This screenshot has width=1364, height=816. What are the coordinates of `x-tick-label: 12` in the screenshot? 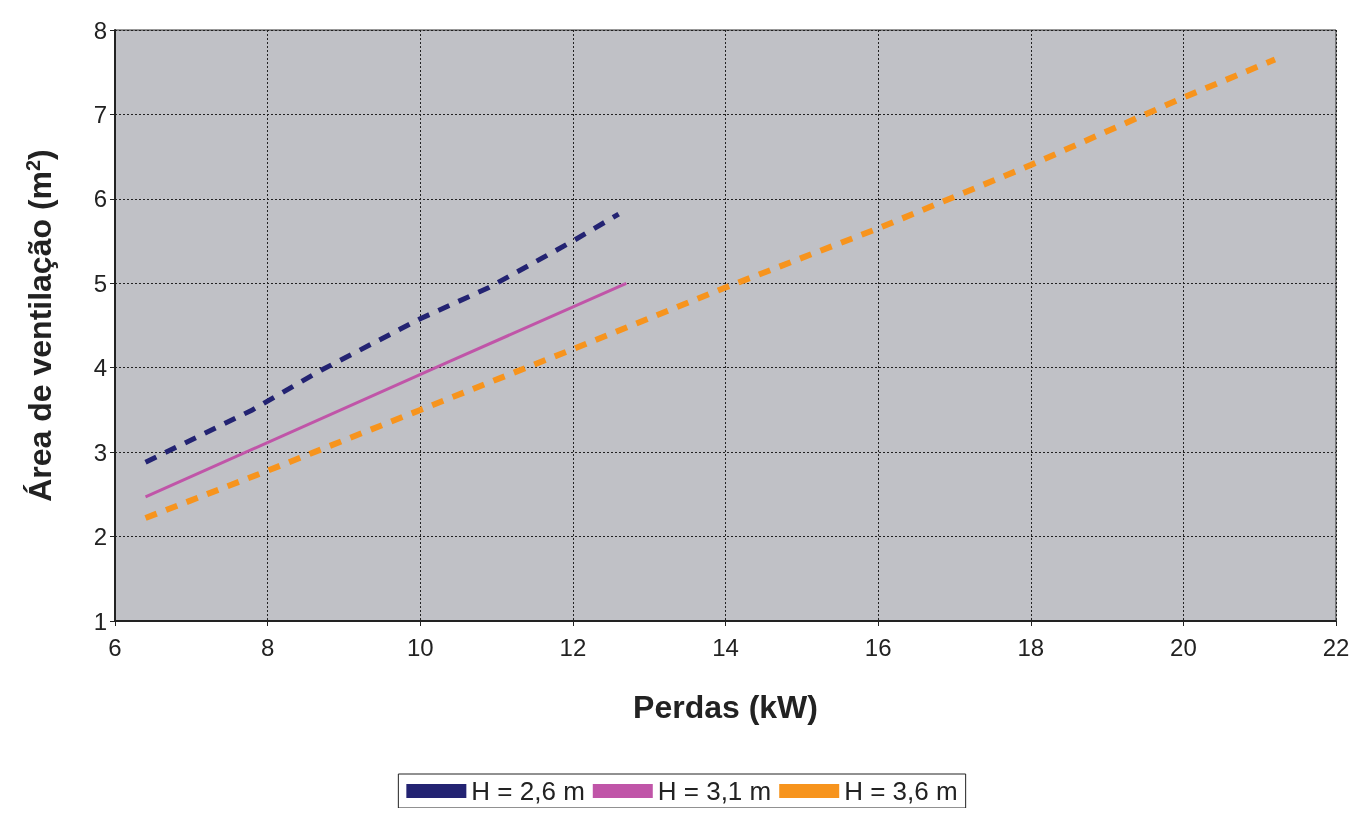 It's located at (573, 647).